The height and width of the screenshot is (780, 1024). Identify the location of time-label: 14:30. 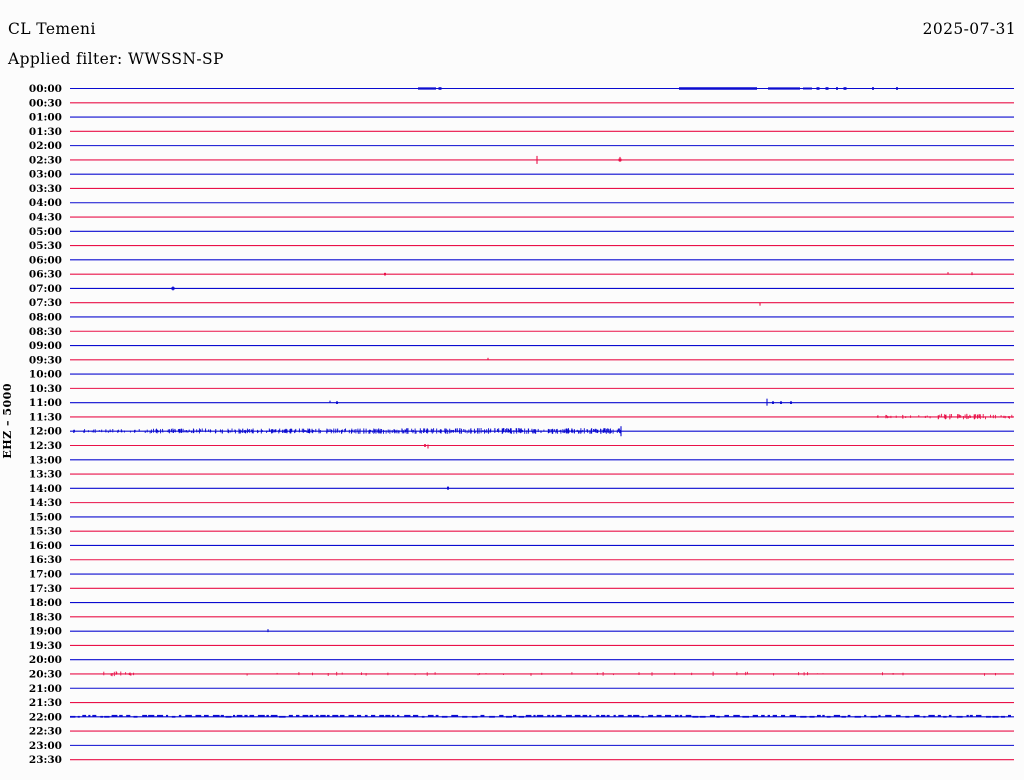
(45, 503).